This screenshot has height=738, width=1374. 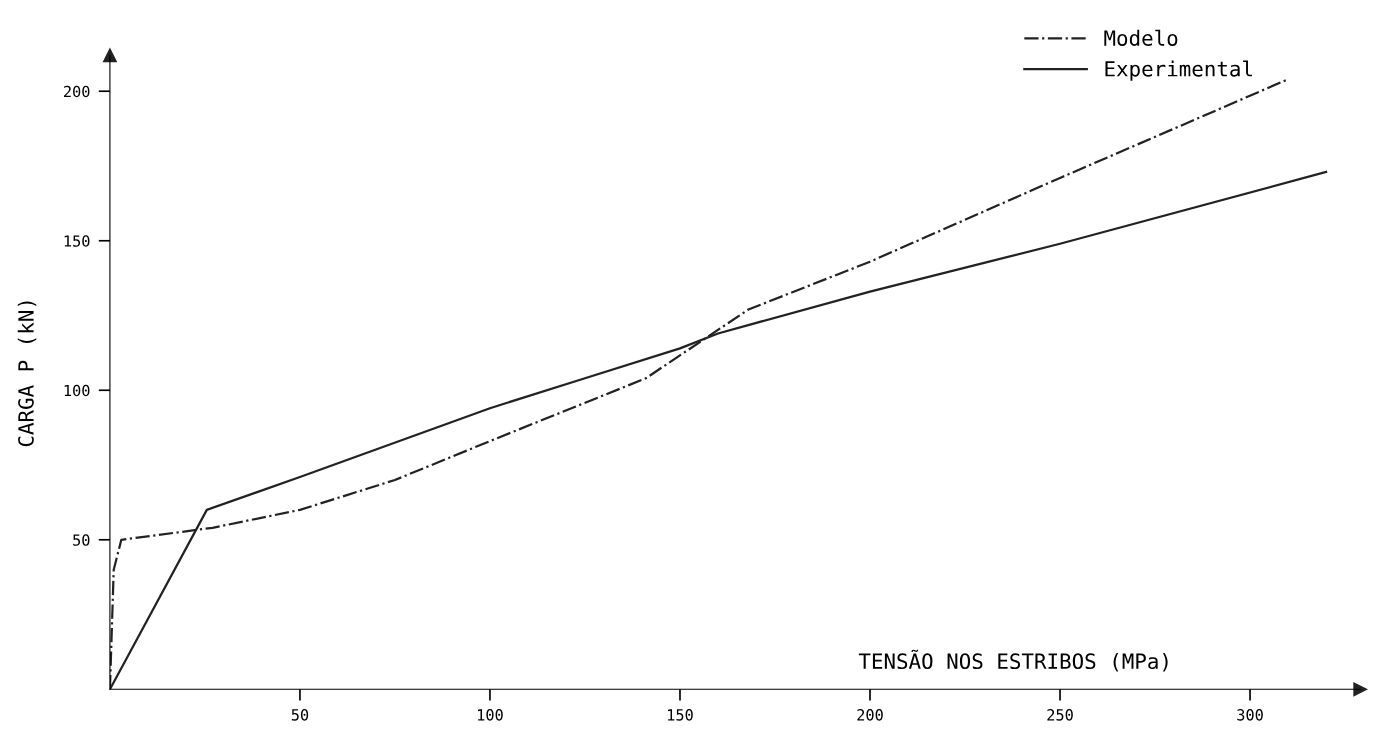 I want to click on y-tick-label: 200, so click(x=77, y=91).